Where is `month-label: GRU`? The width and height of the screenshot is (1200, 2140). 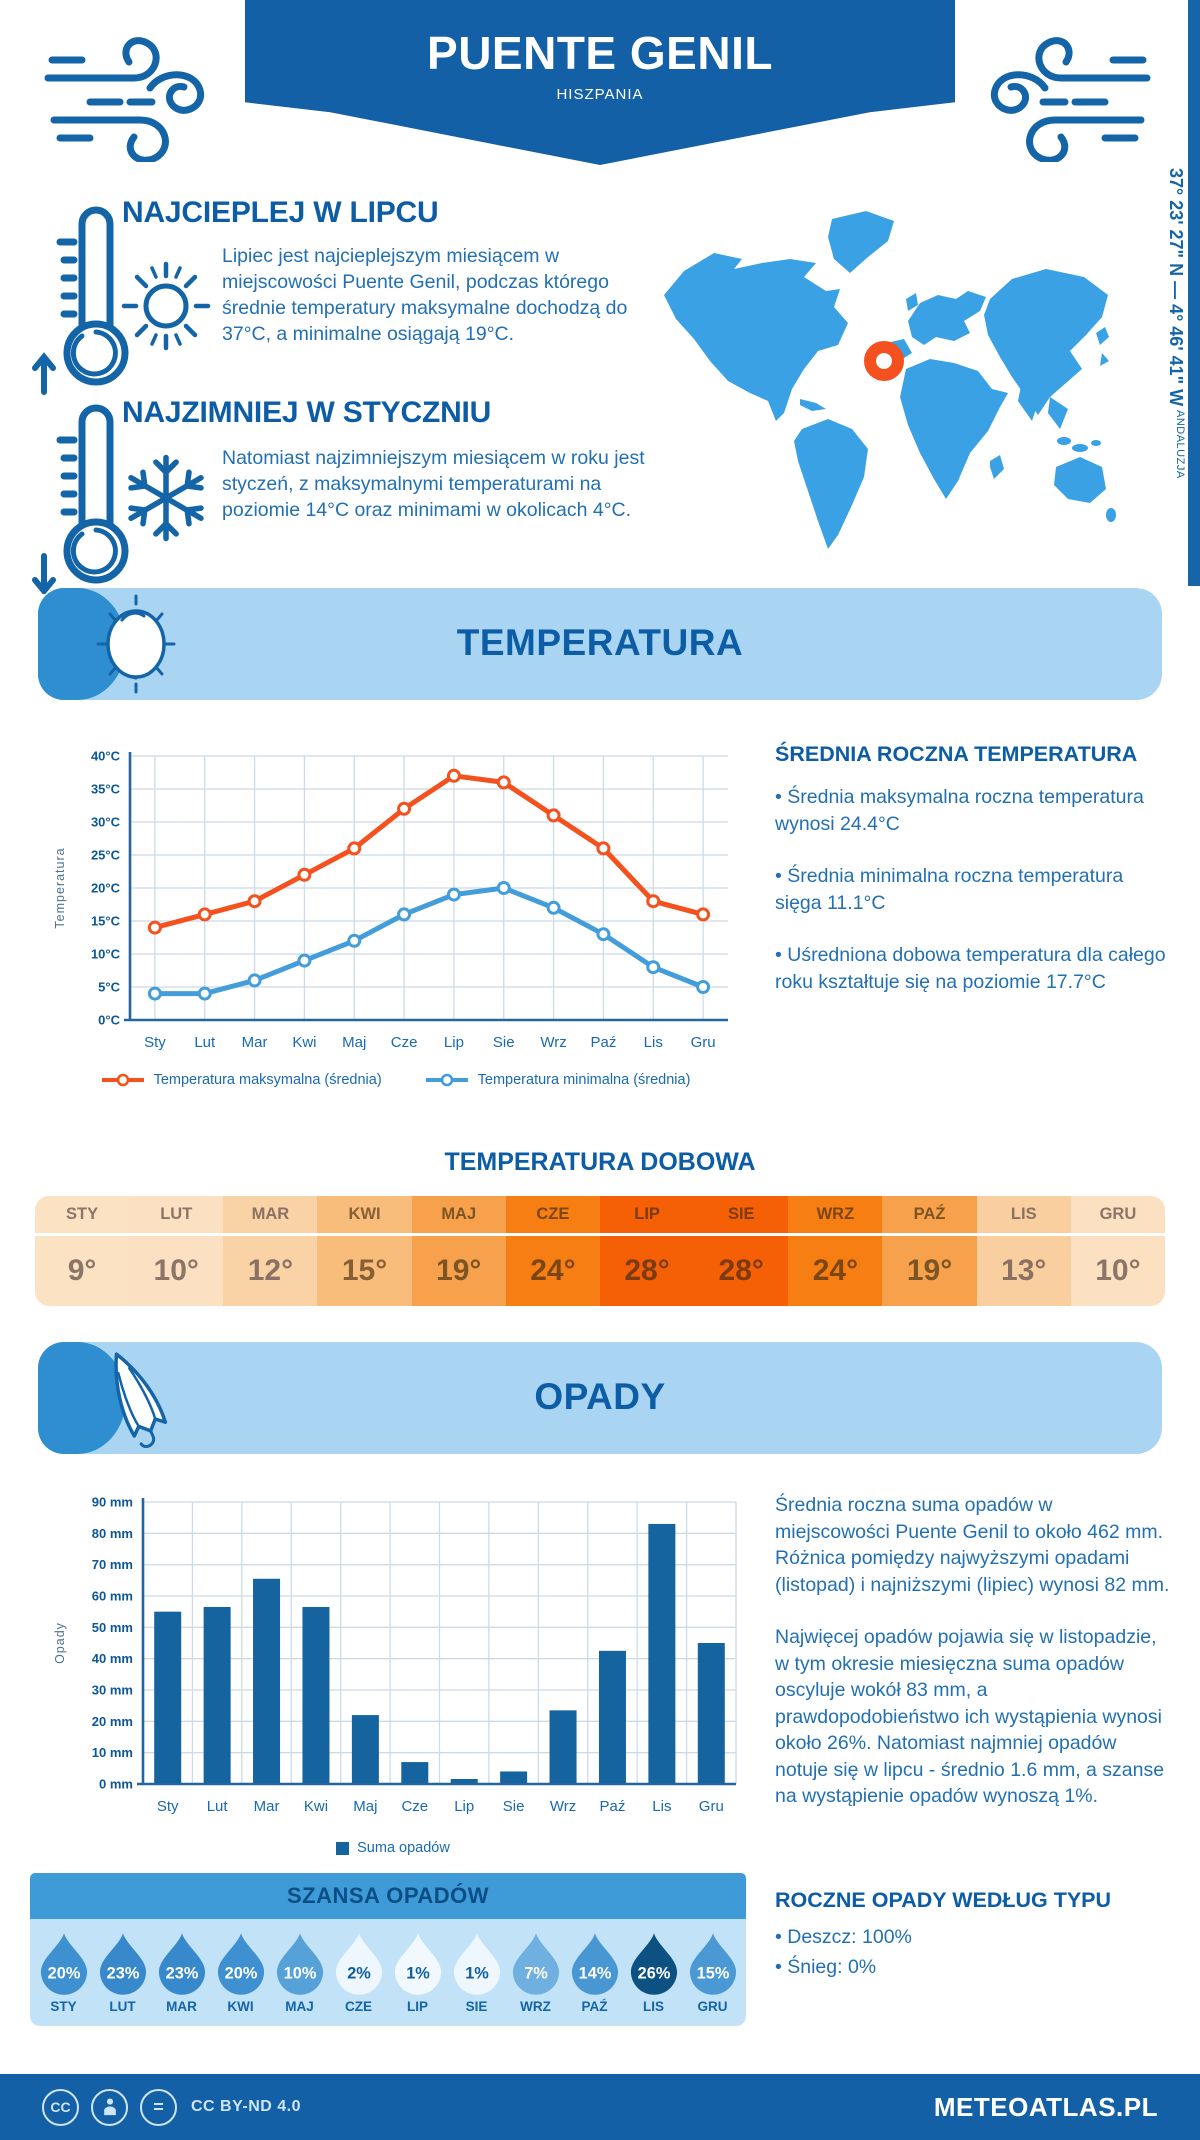
month-label: GRU is located at coordinates (712, 2006).